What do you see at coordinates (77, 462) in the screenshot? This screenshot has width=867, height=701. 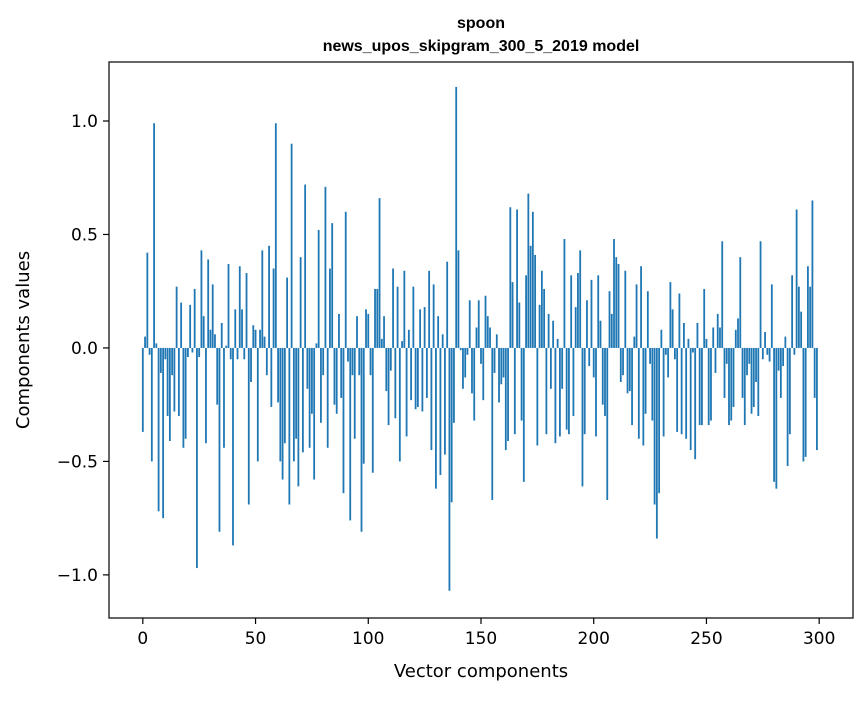 I see `y-tick-label: −0.5` at bounding box center [77, 462].